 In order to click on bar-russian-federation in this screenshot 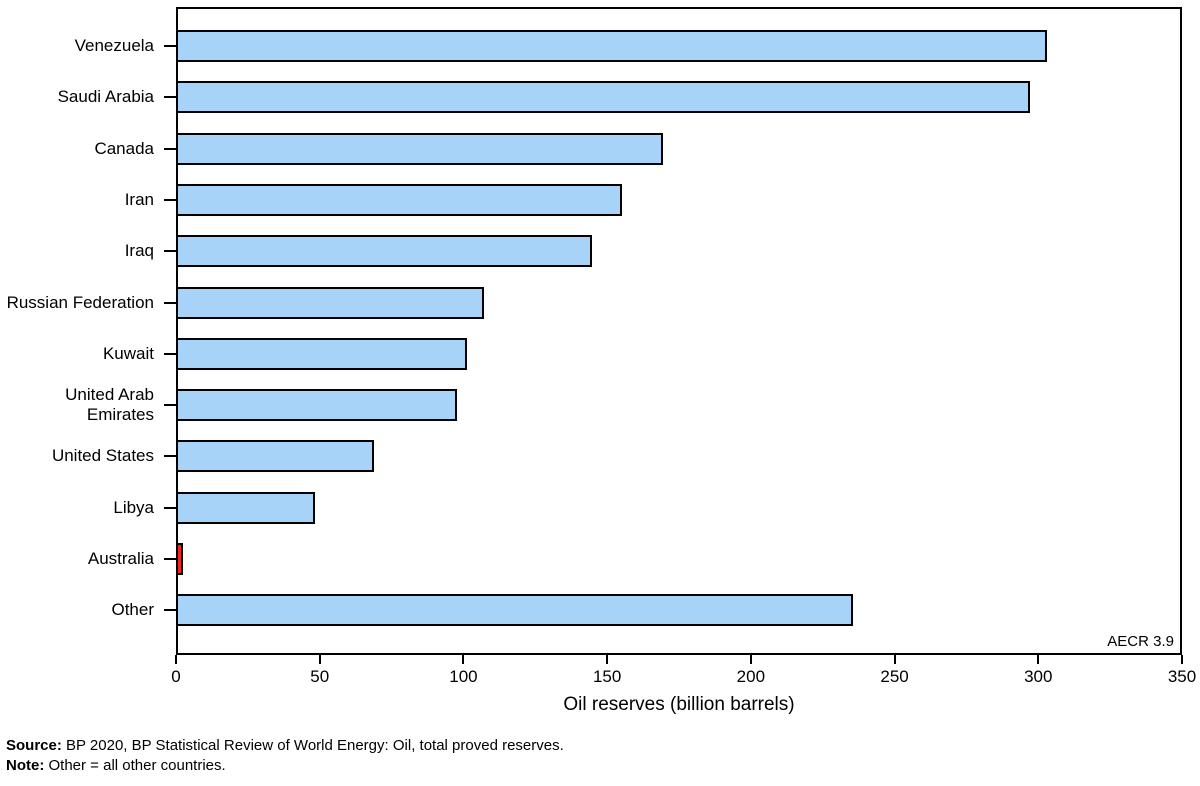, I will do `click(330, 302)`.